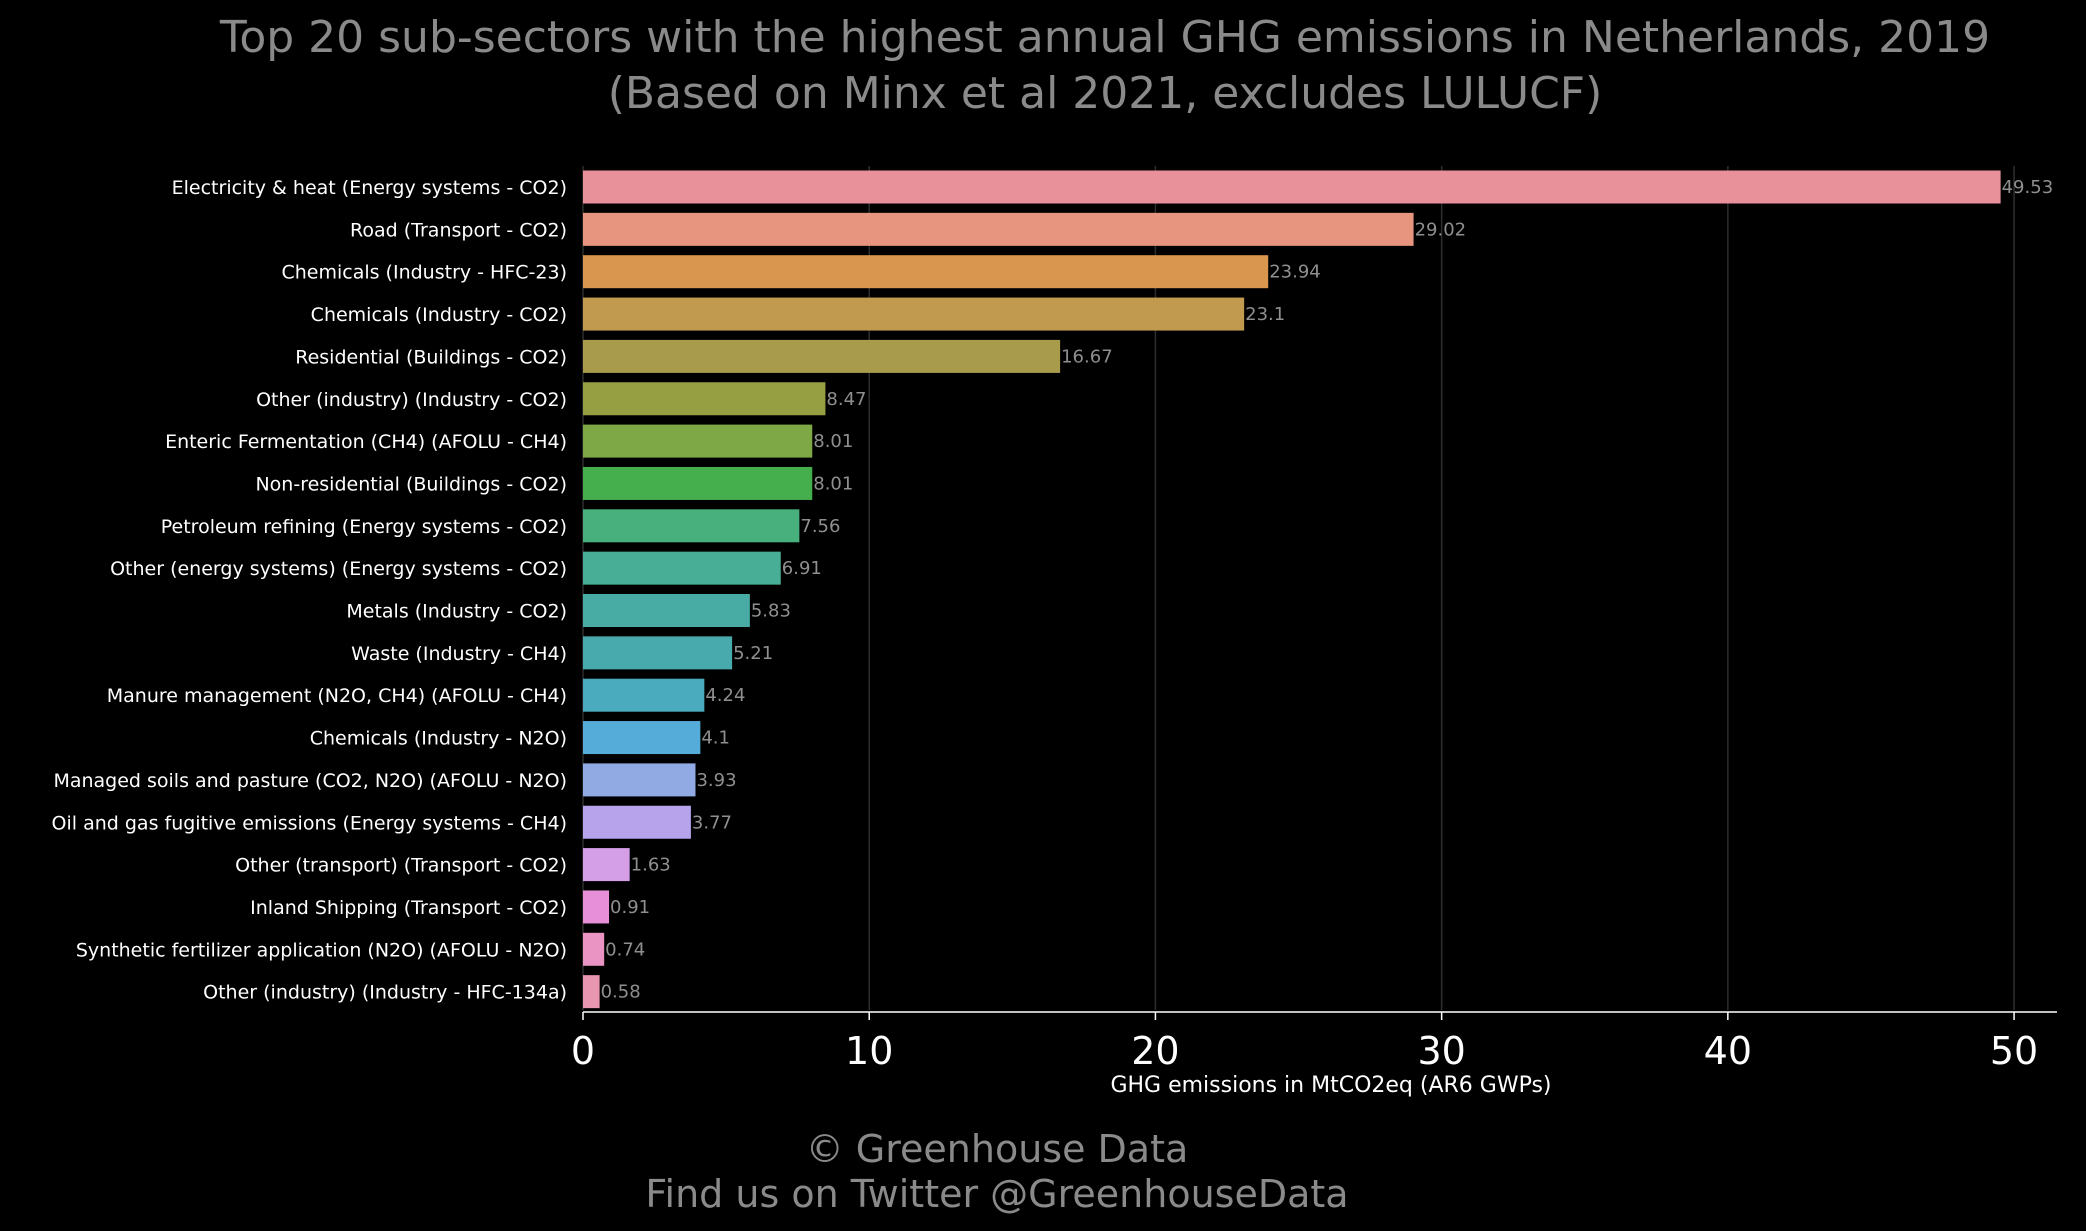 This screenshot has width=2086, height=1231. Describe the element at coordinates (2028, 187) in the screenshot. I see `value-label: 49.53` at that location.